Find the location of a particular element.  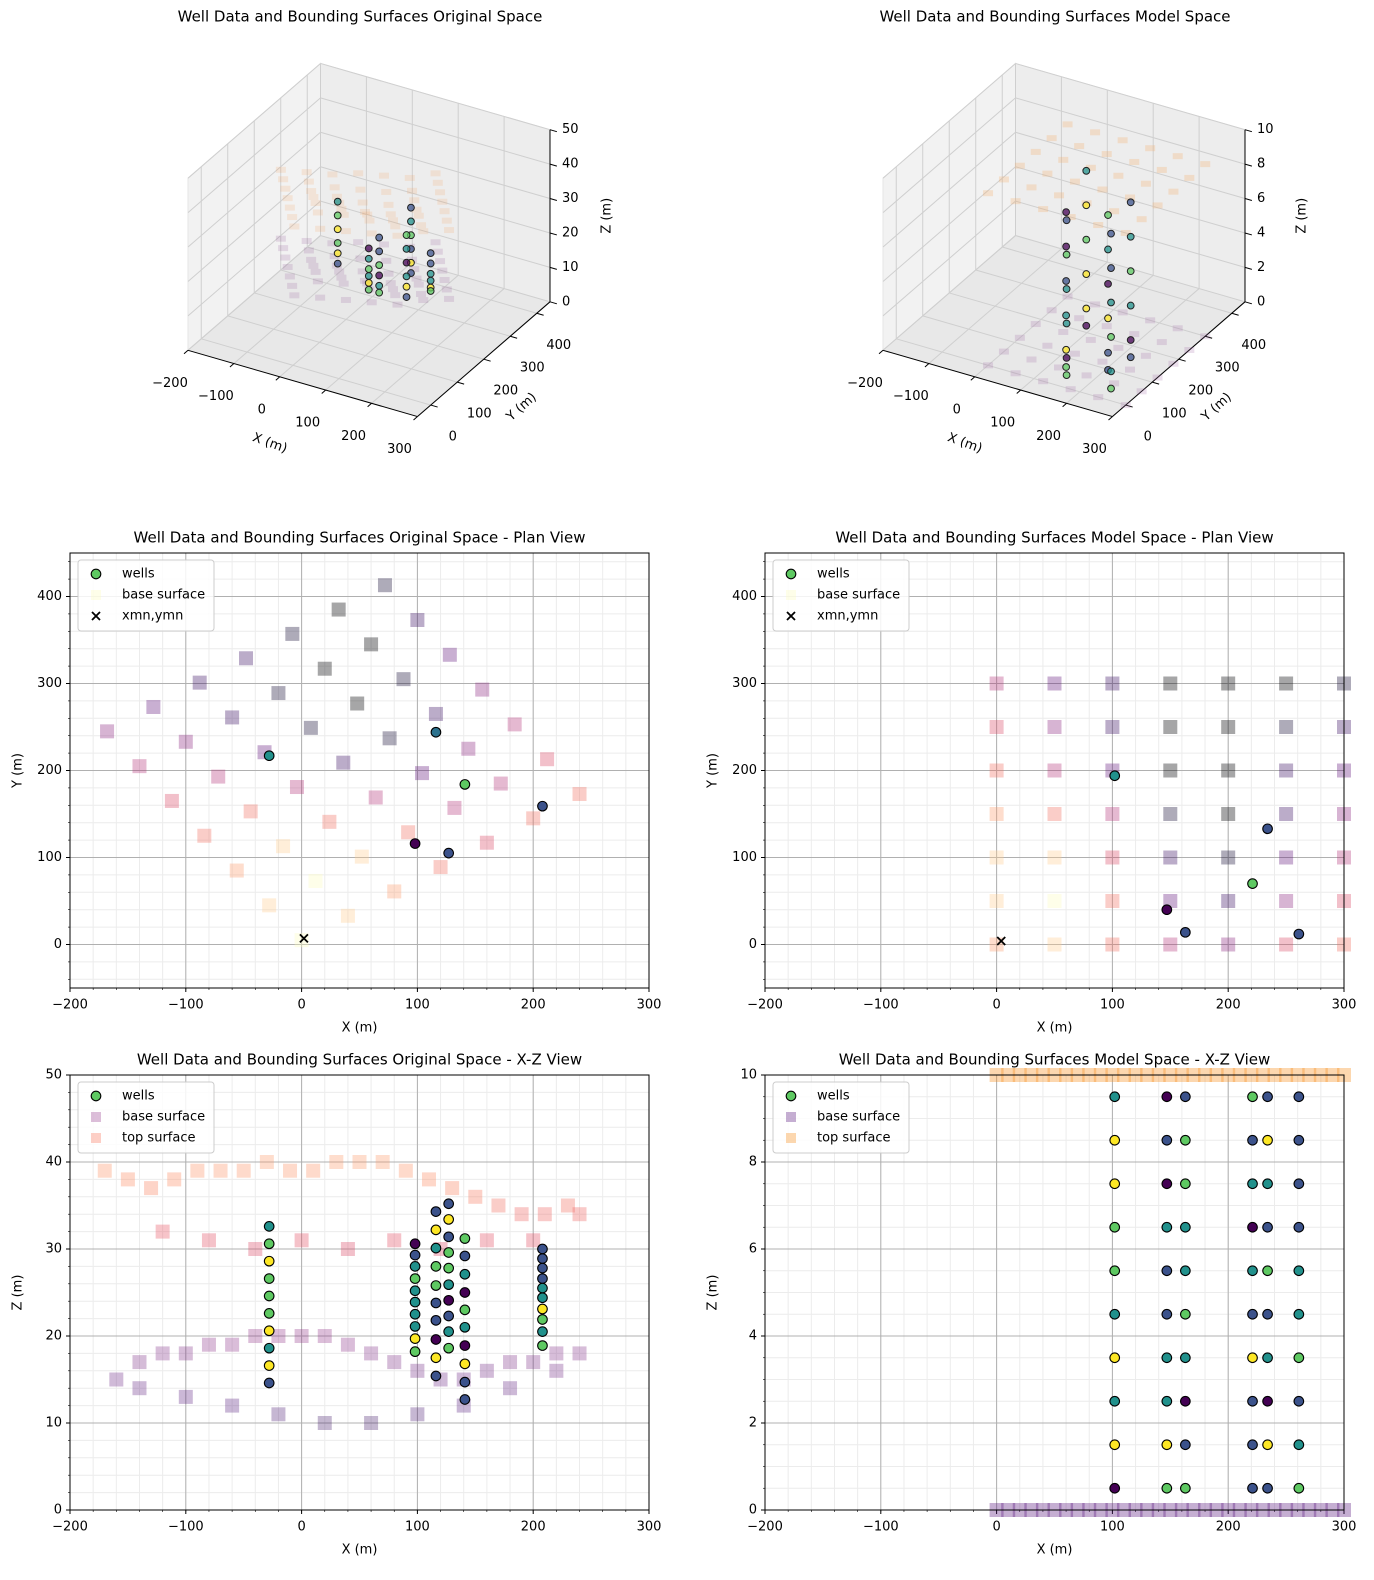

y-tick-label: 400 is located at coordinates (1253, 345).